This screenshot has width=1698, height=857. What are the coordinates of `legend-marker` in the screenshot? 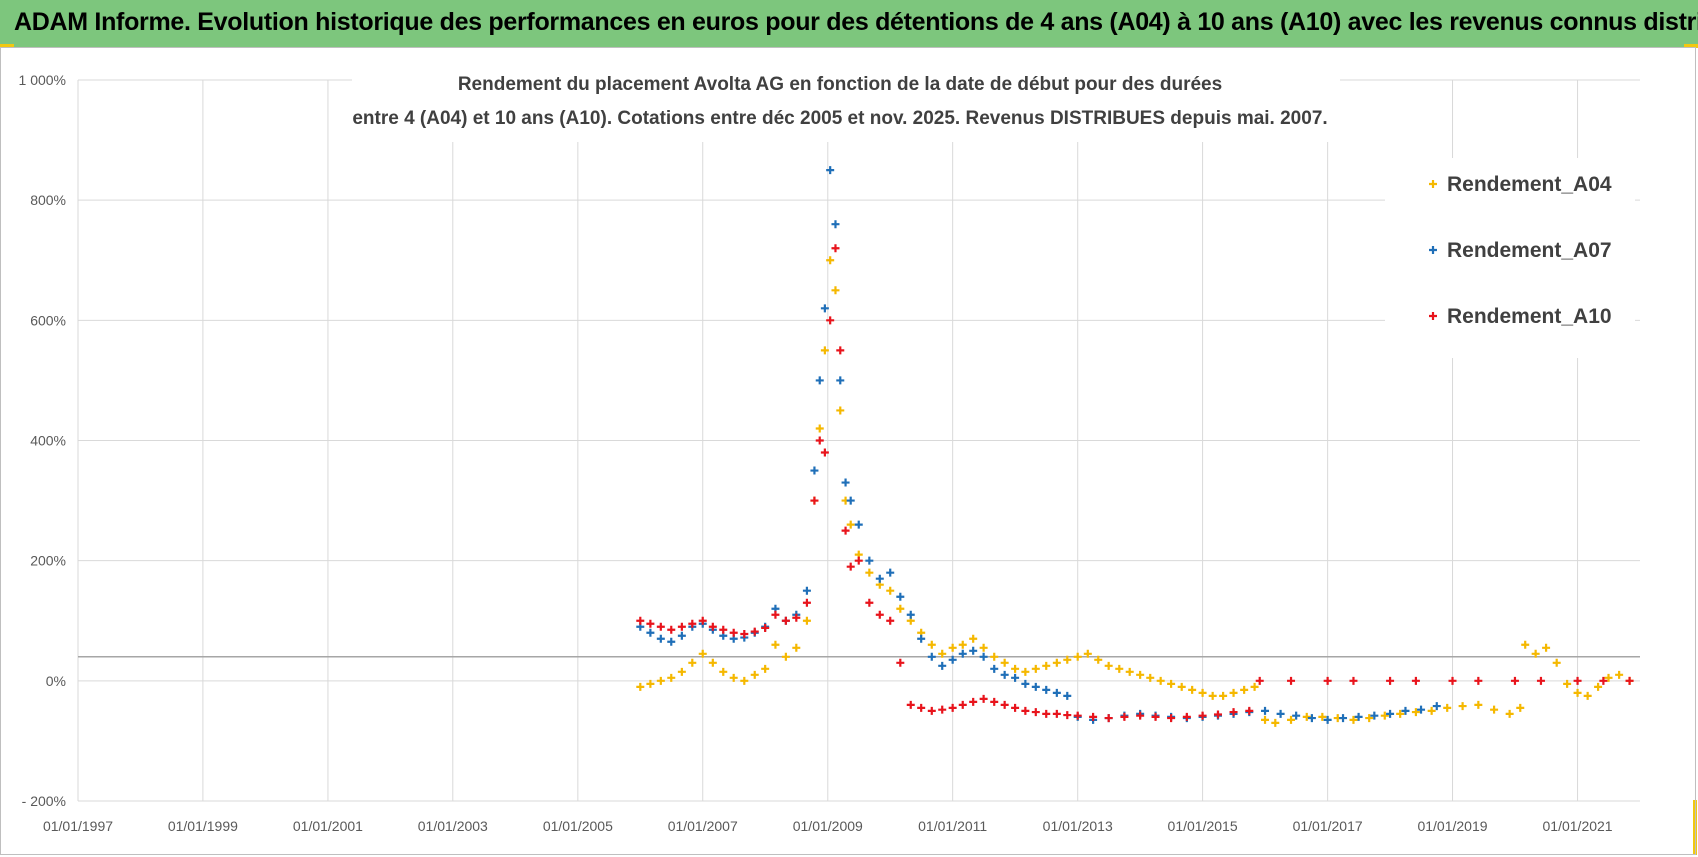 It's located at (1433, 184).